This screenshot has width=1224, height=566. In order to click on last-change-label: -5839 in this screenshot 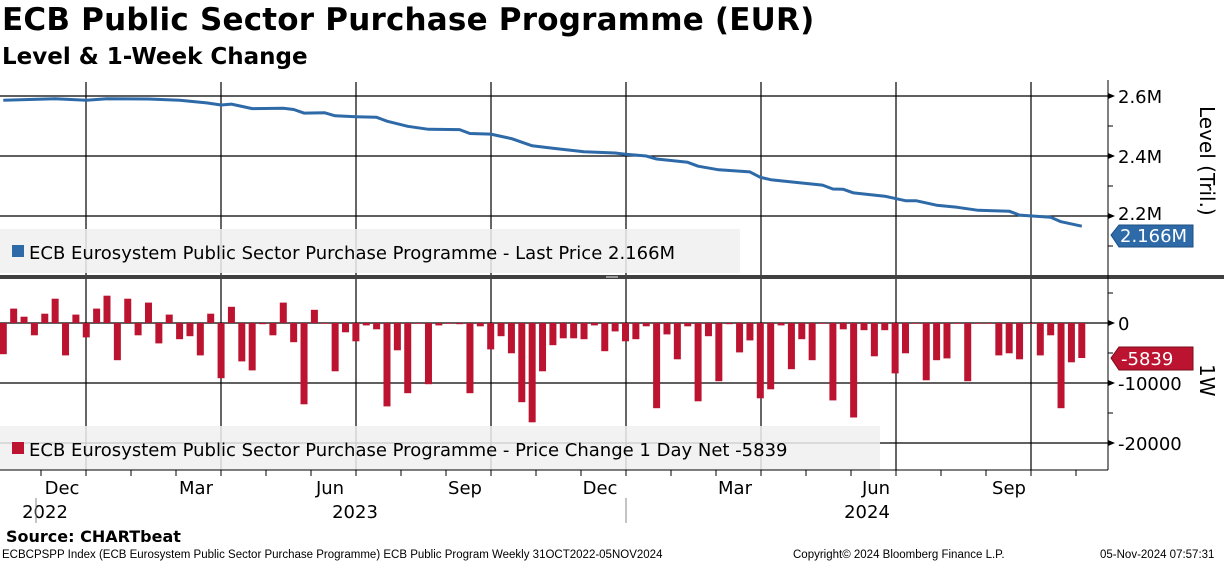, I will do `click(1147, 359)`.